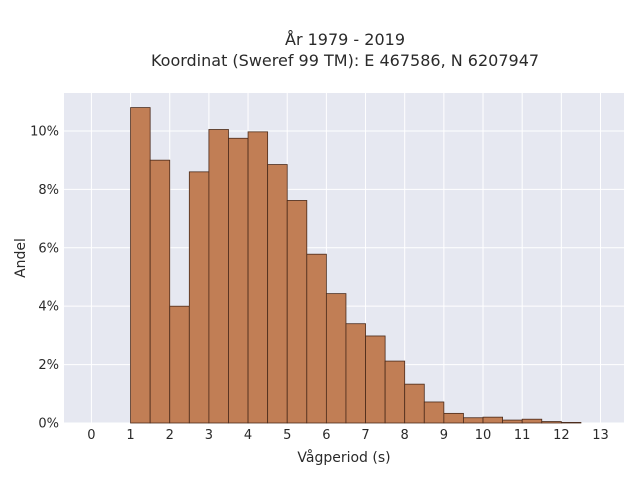 The width and height of the screenshot is (640, 480). I want to click on x-tick-label: 5, so click(287, 435).